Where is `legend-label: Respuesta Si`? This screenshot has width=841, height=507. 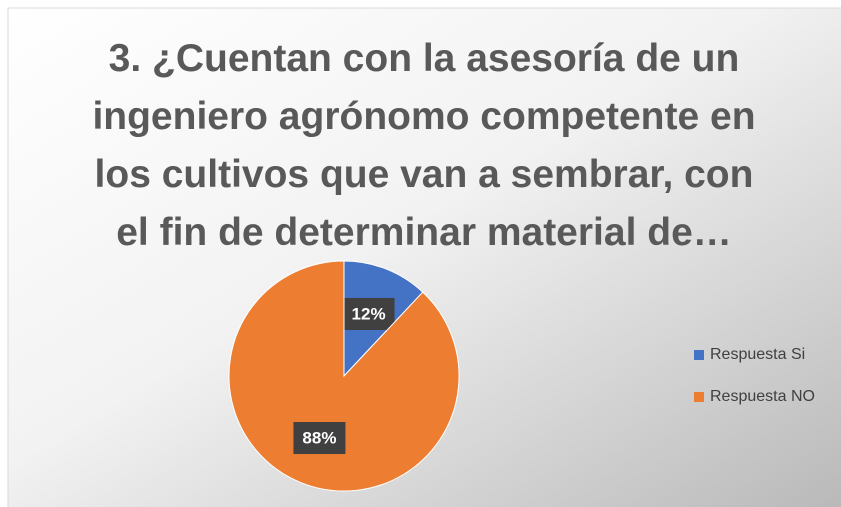
legend-label: Respuesta Si is located at coordinates (757, 354).